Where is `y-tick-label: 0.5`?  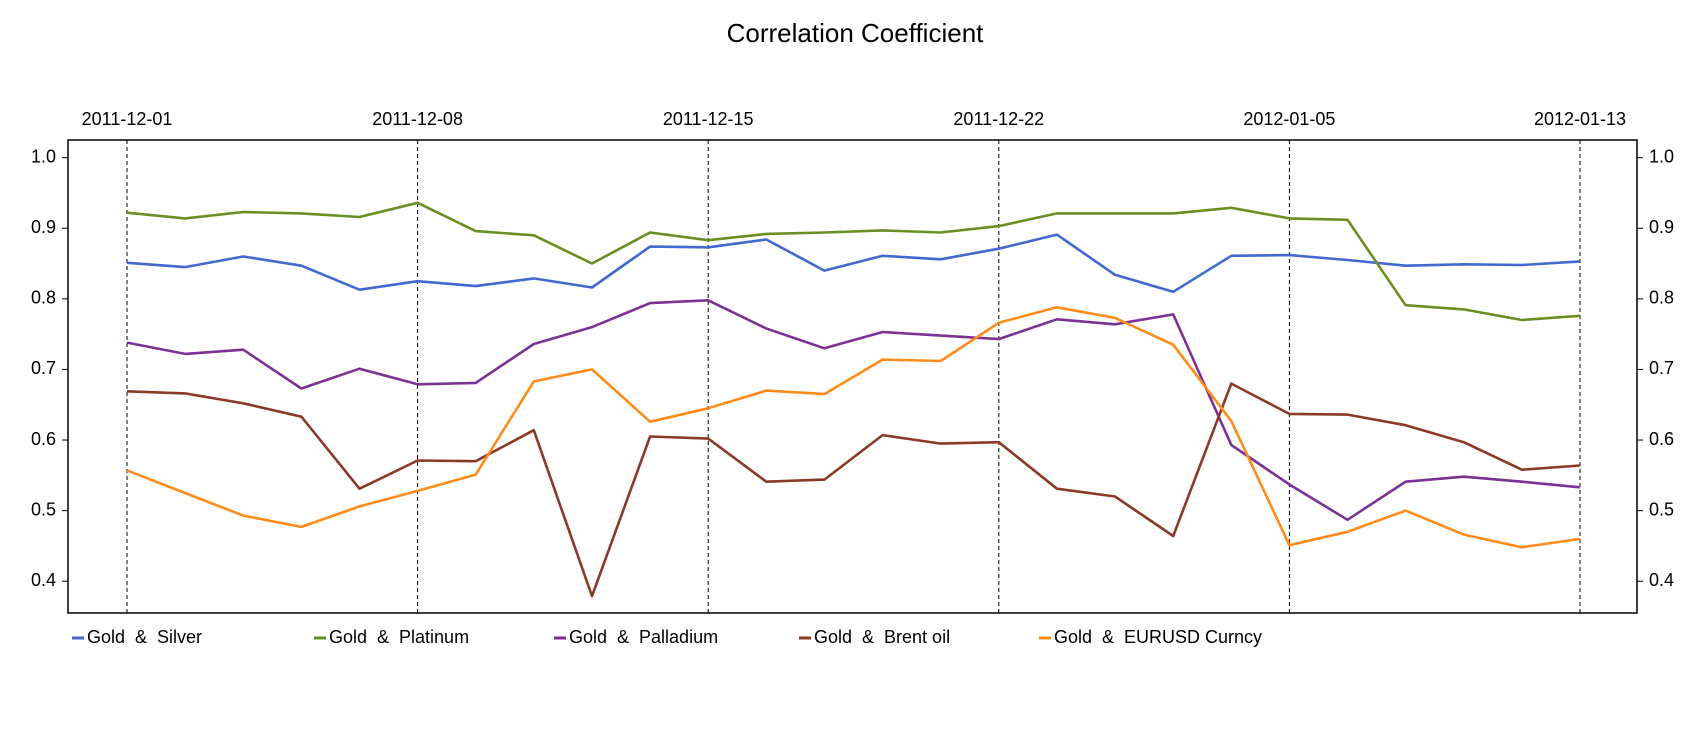
y-tick-label: 0.5 is located at coordinates (43, 509).